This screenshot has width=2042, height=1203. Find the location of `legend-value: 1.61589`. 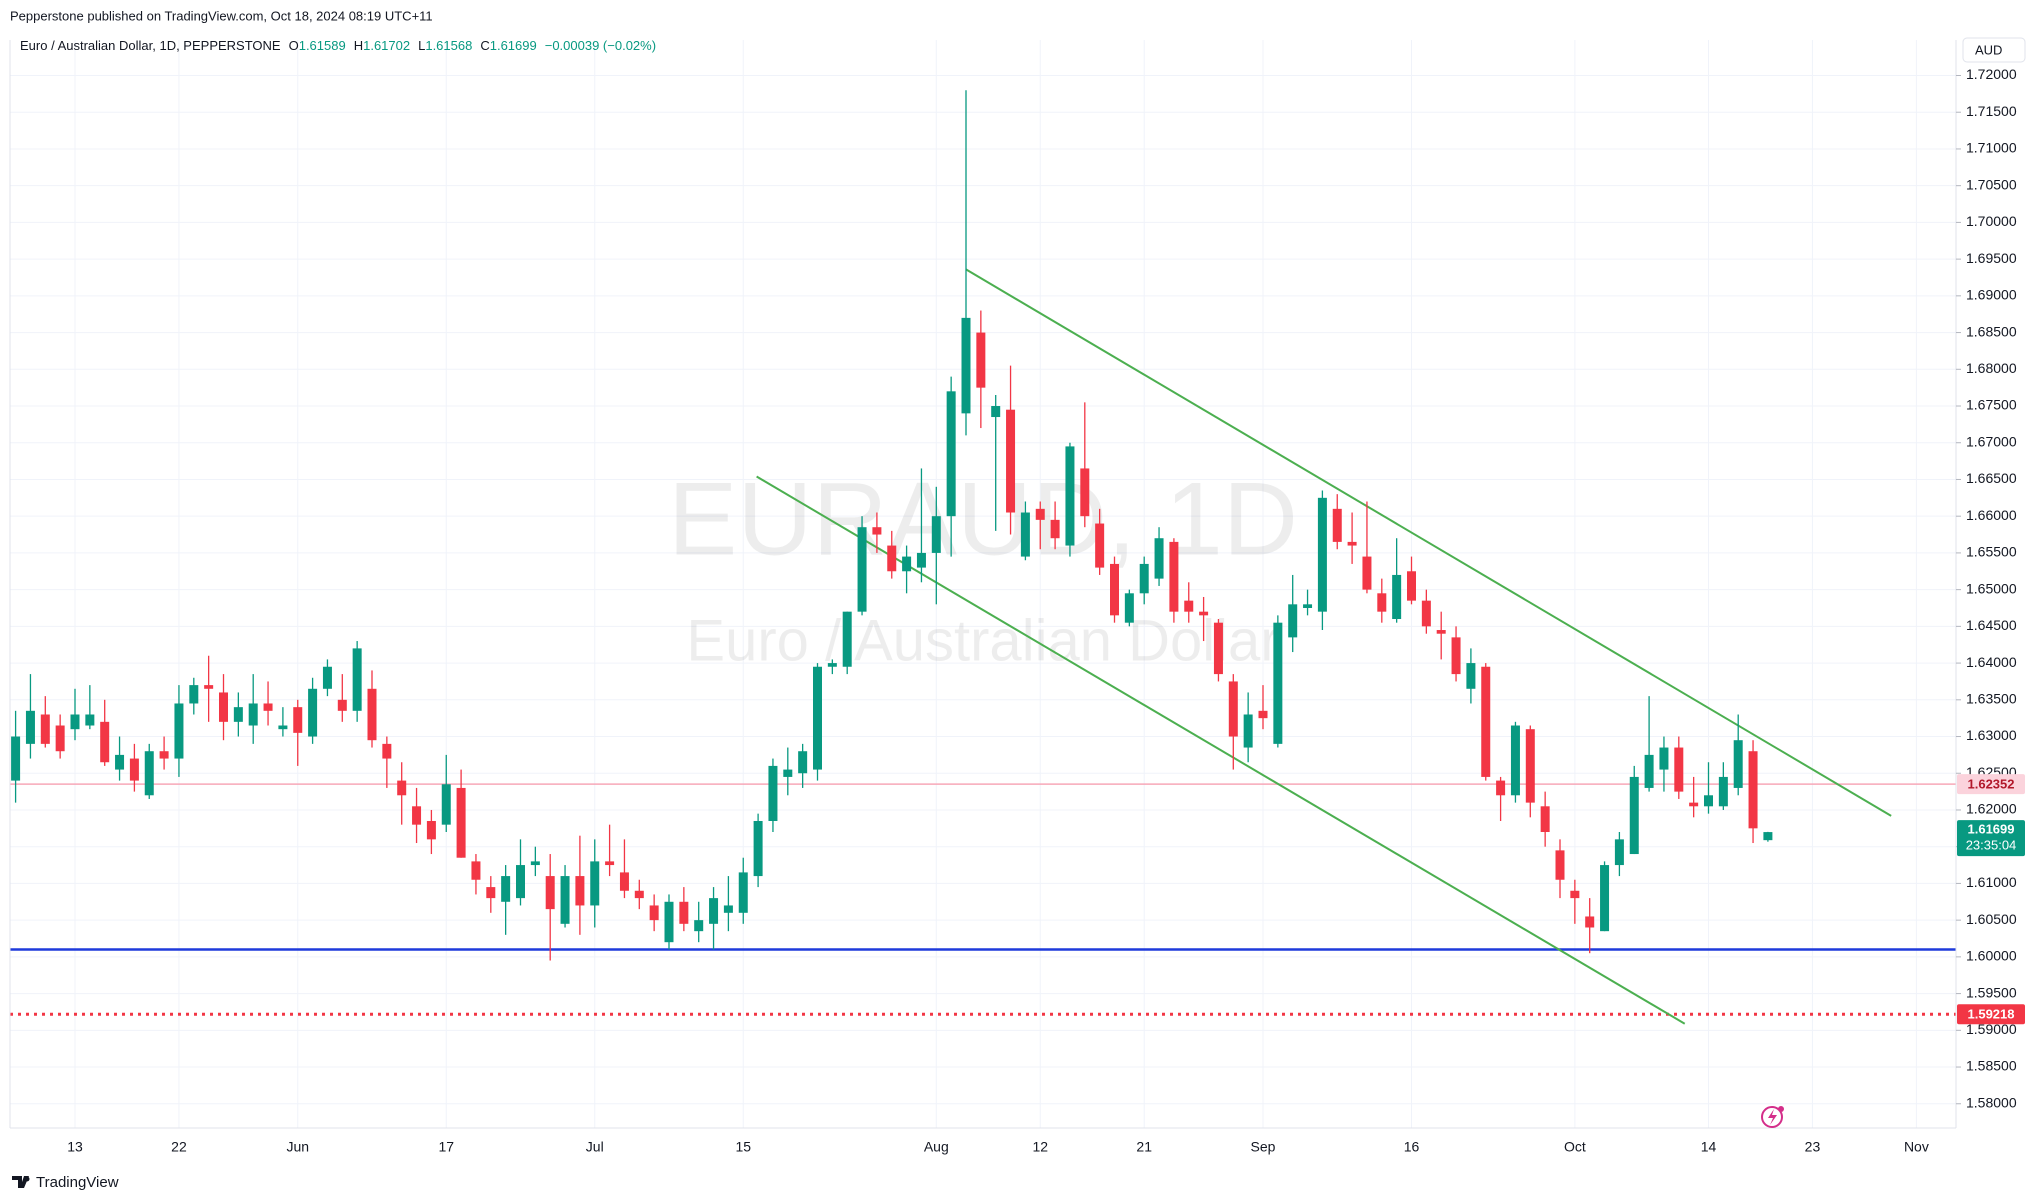

legend-value: 1.61589 is located at coordinates (322, 45).